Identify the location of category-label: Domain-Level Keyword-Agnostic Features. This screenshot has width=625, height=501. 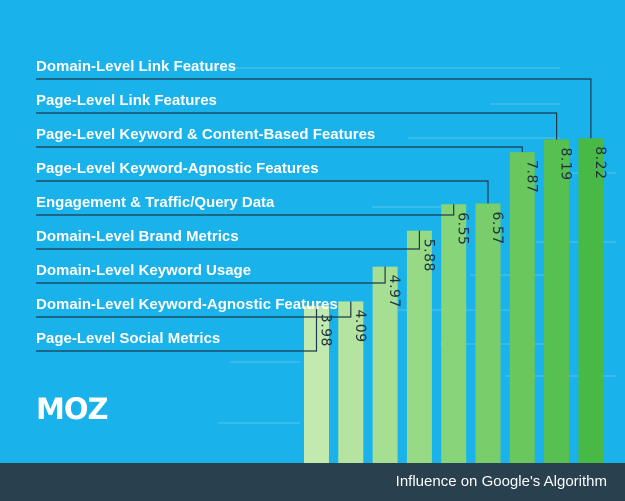
(187, 304).